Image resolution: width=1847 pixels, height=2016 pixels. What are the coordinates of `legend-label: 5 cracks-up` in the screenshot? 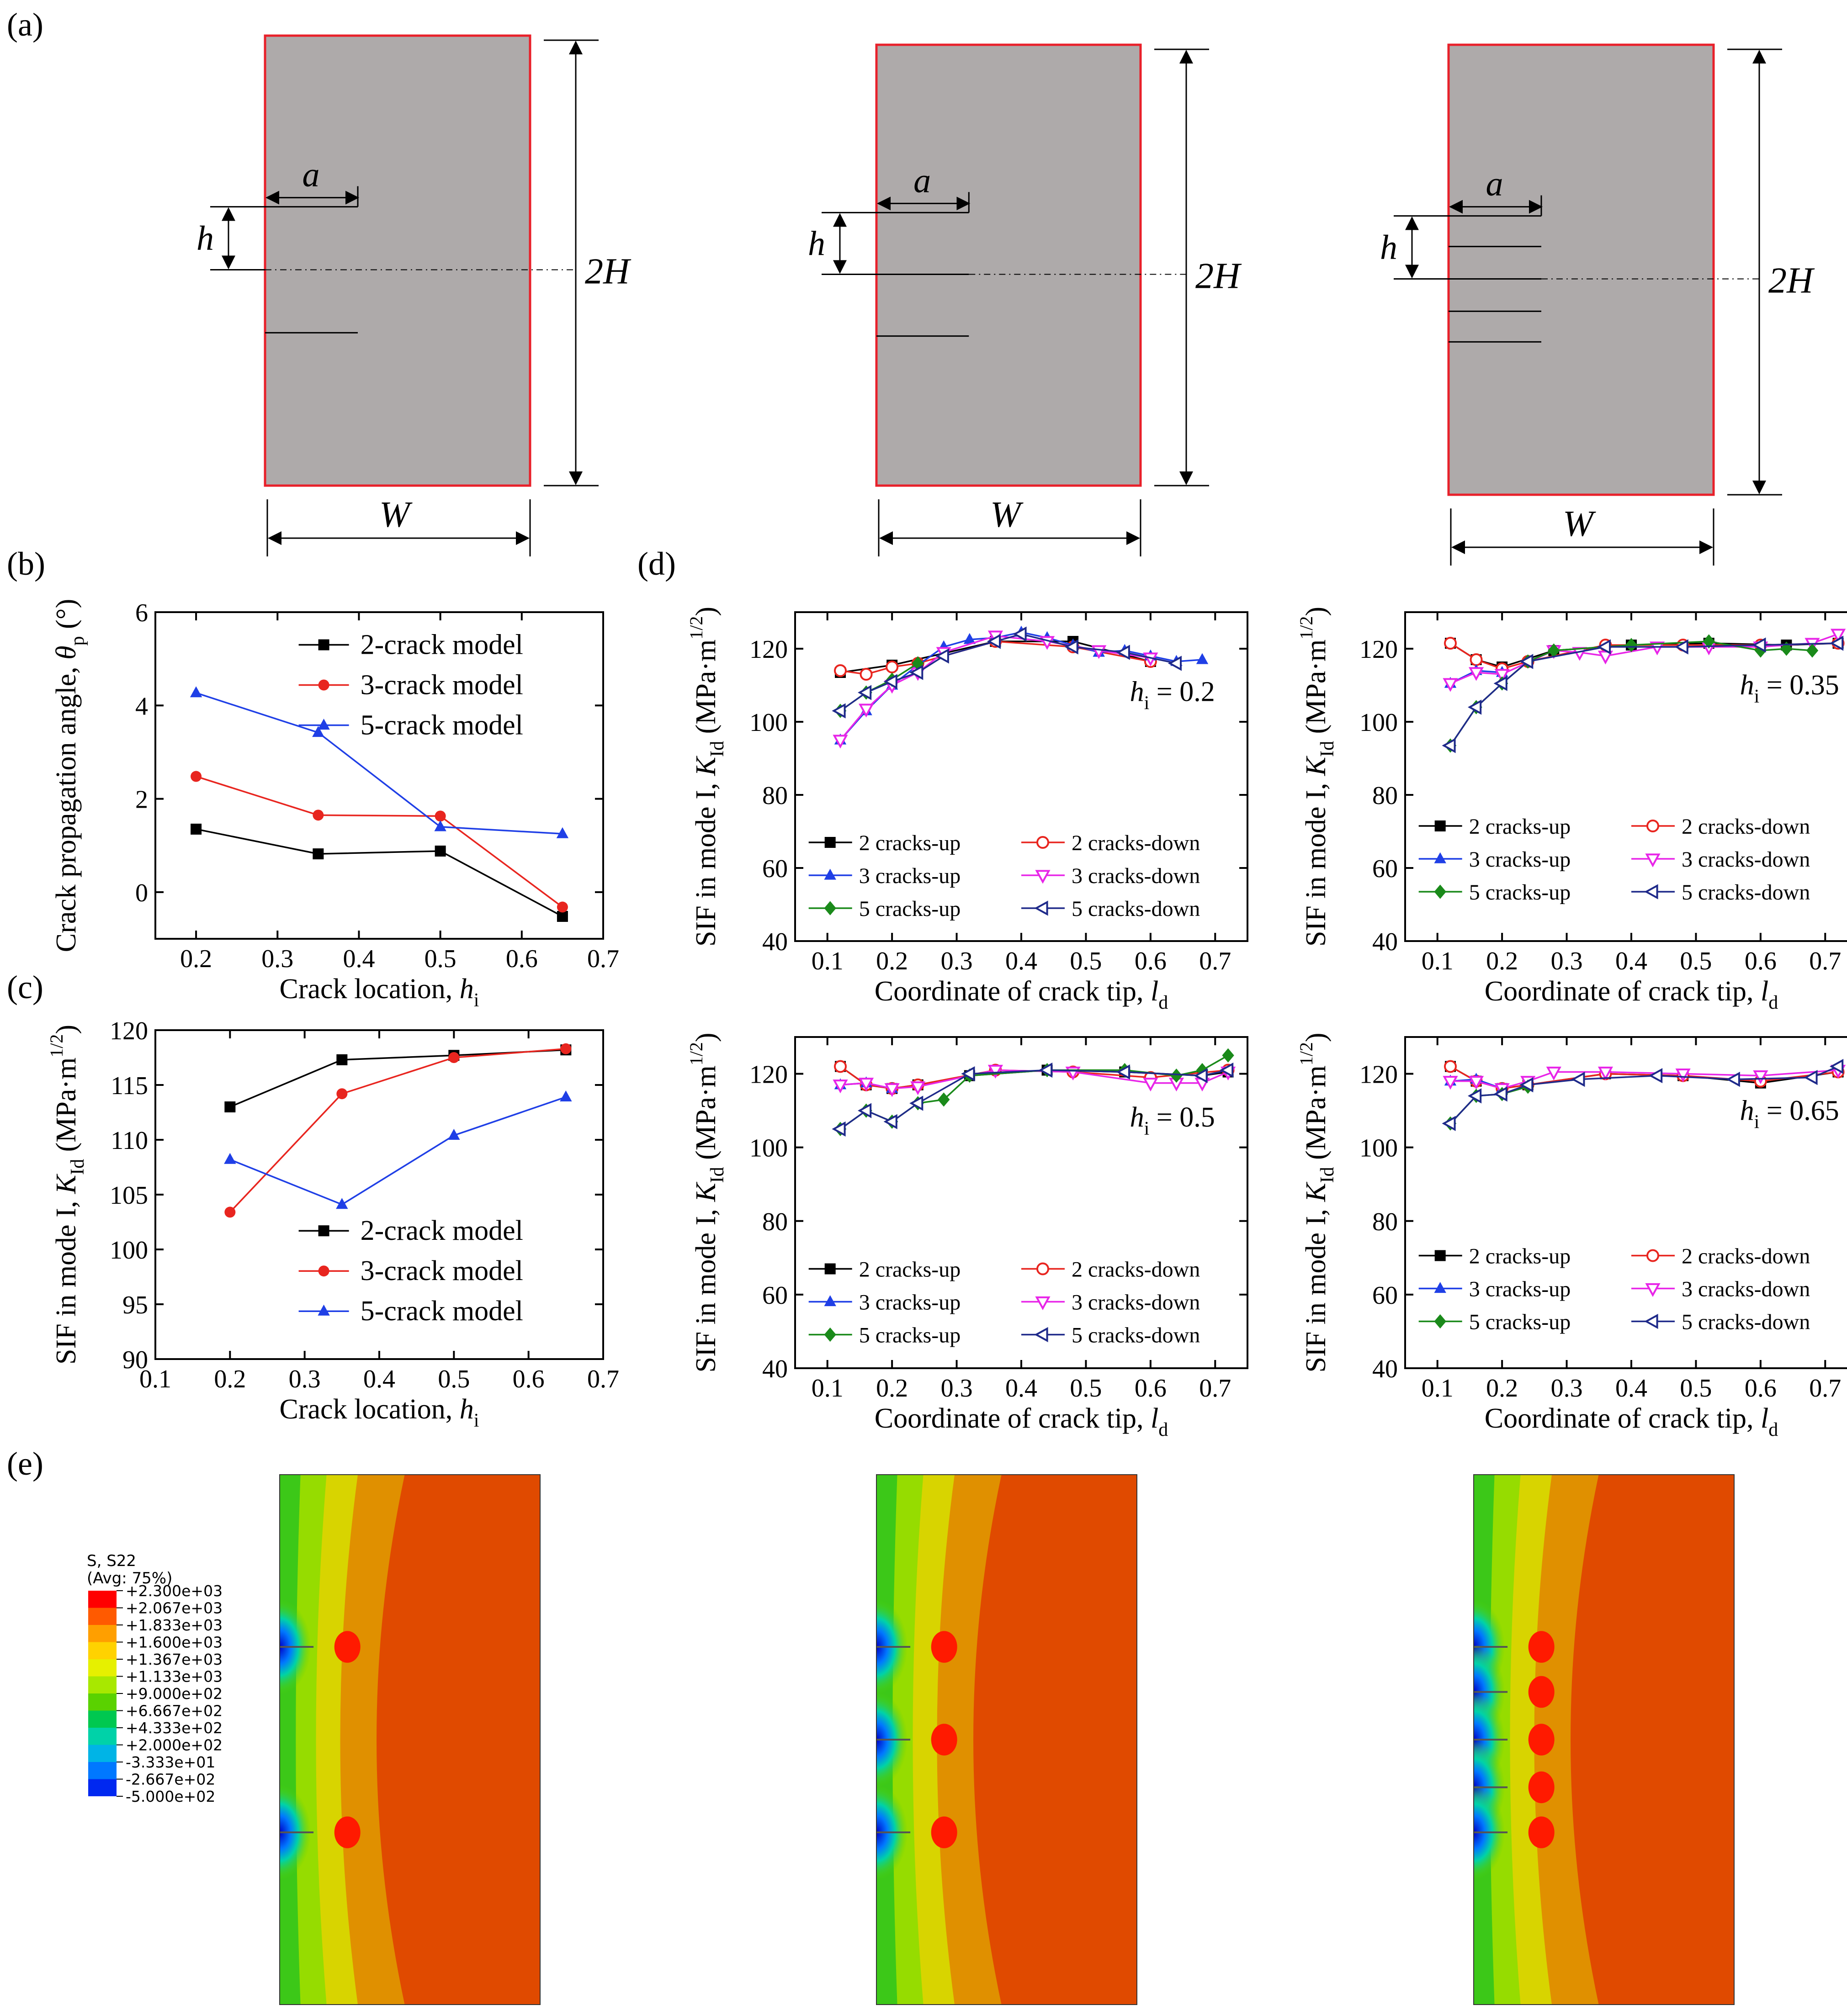 It's located at (910, 1335).